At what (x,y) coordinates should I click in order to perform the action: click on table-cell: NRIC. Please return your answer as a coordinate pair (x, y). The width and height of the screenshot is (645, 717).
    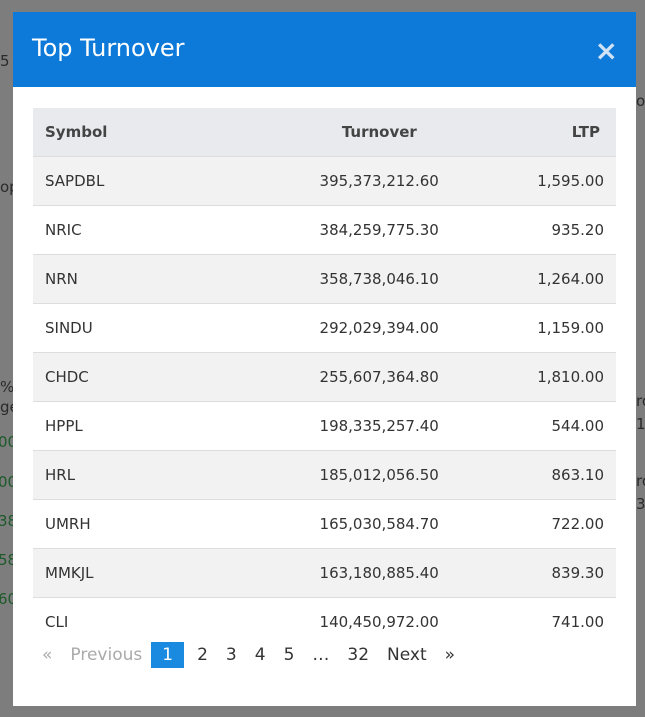
    Looking at the image, I should click on (112, 230).